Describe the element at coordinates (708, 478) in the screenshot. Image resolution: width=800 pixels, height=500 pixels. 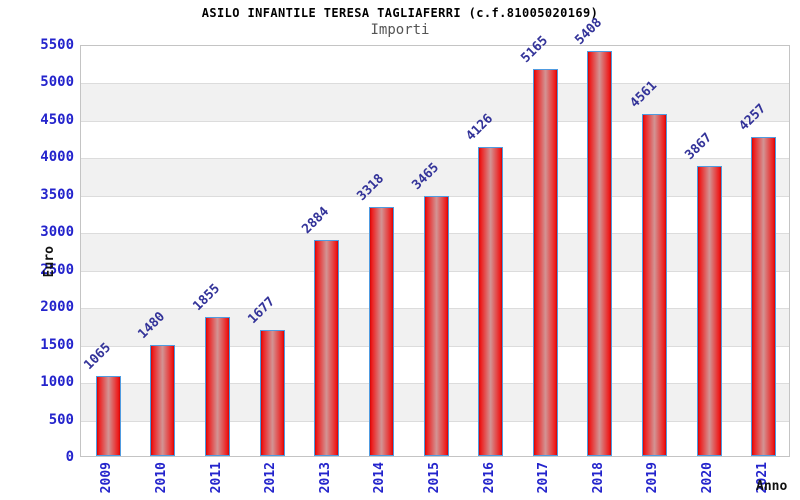
I see `x-tick-label: 2020` at that location.